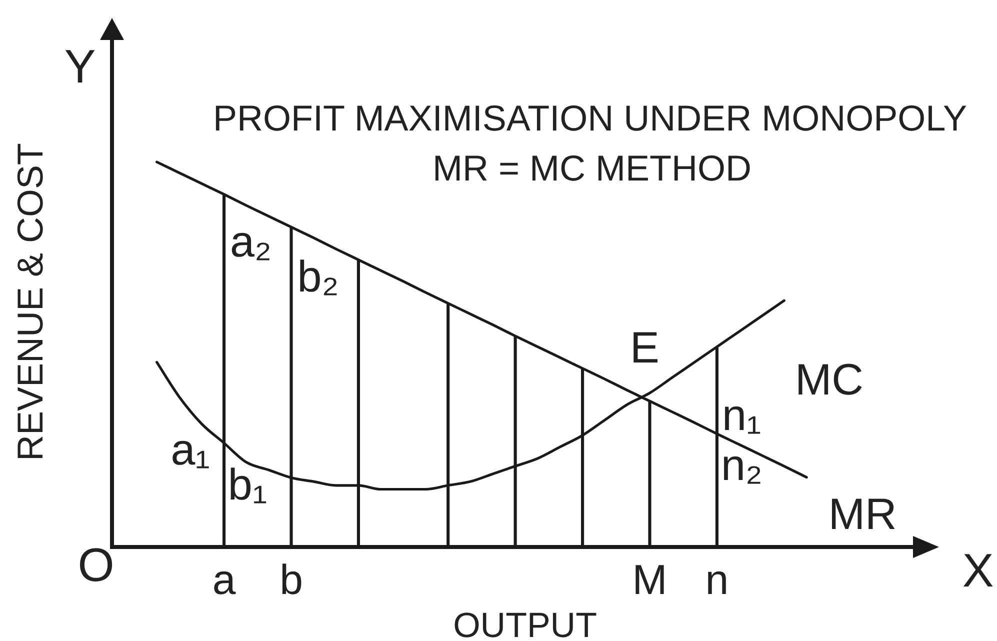 This screenshot has height=641, width=997. What do you see at coordinates (829, 380) in the screenshot?
I see `series-label: MC` at bounding box center [829, 380].